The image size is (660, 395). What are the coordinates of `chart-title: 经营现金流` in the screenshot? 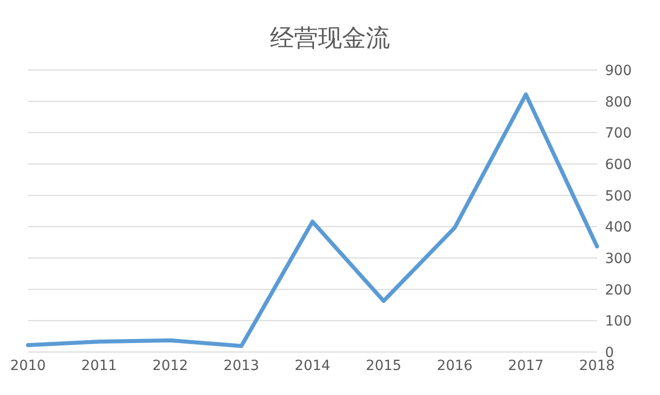 It's located at (330, 38).